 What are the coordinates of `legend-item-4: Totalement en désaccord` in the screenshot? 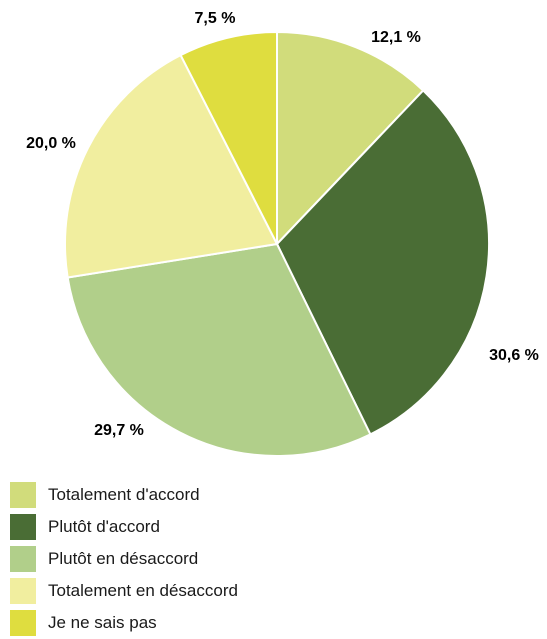 It's located at (124, 591).